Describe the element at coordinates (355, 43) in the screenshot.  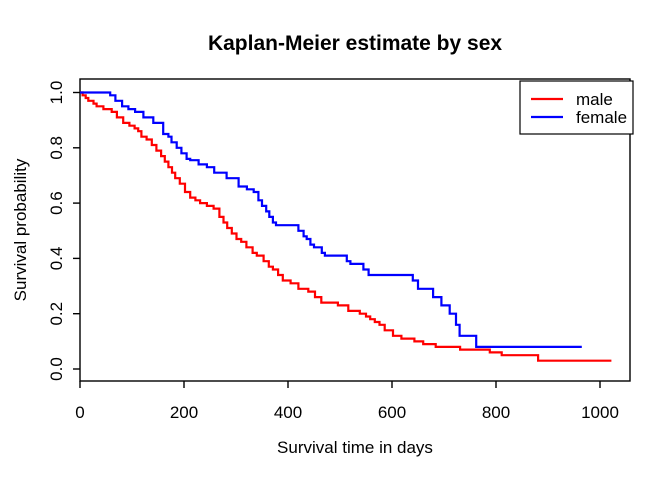
I see `chart-title: Kaplan-Meier estimate by sex` at that location.